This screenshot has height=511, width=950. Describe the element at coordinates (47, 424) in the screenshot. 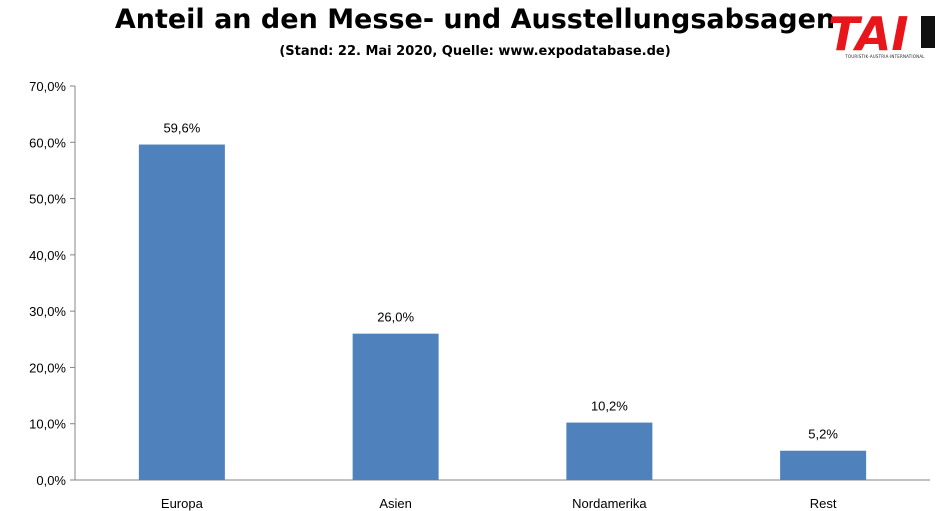

I see `y-tick-label: 10,0%` at that location.